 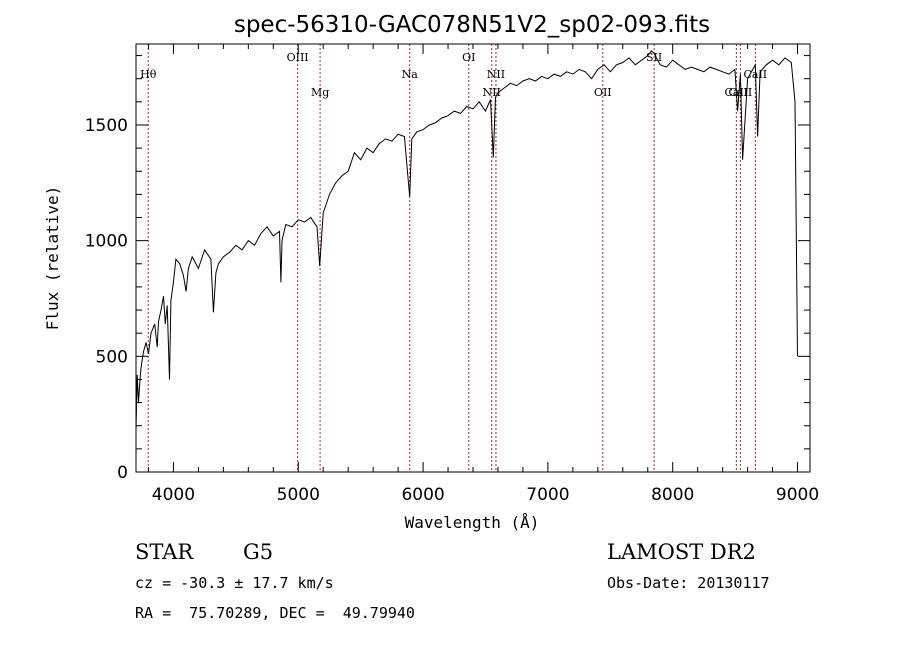 What do you see at coordinates (298, 57) in the screenshot?
I see `line-marker-label: OIII` at bounding box center [298, 57].